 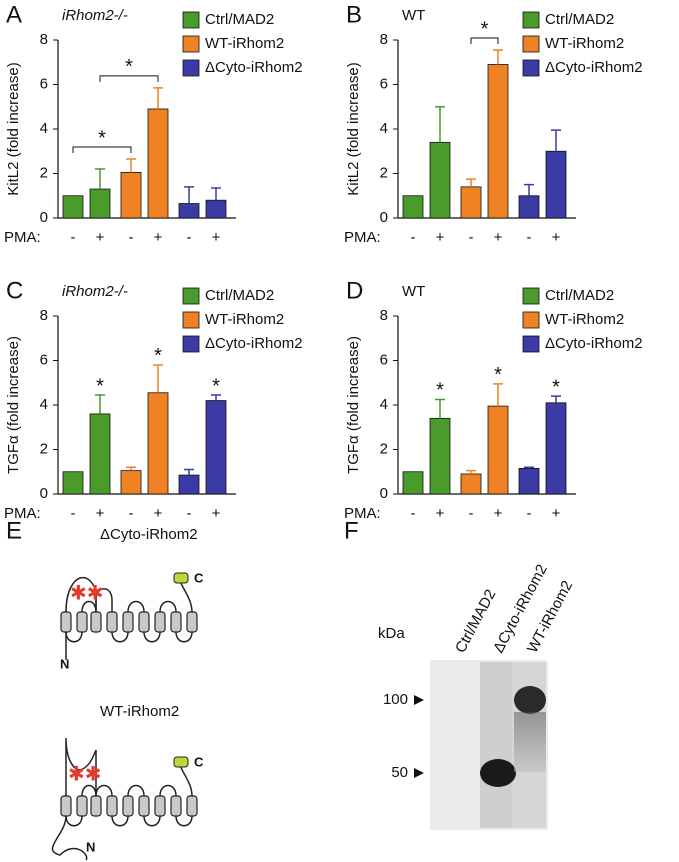 I want to click on band, so click(x=498, y=773).